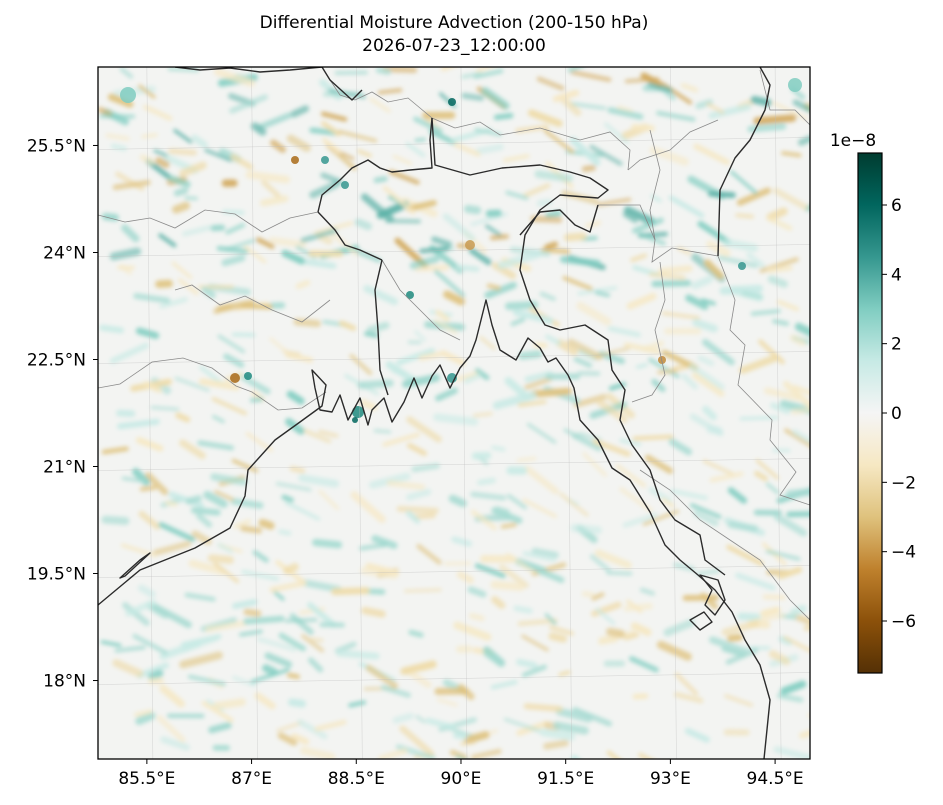 The image size is (943, 805). I want to click on colorbar: 1e−8 6 4 2 0 −2 −4 −6, so click(873, 402).